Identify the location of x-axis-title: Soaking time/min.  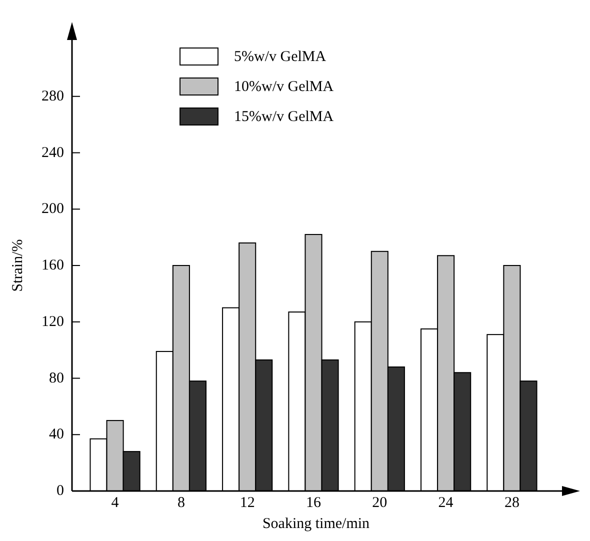
(316, 524).